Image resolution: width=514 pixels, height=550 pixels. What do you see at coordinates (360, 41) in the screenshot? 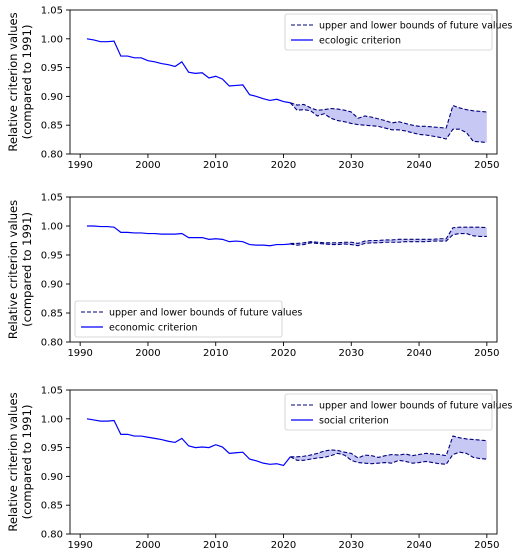
I see `legend-criterion-label: ecologic criterion` at bounding box center [360, 41].